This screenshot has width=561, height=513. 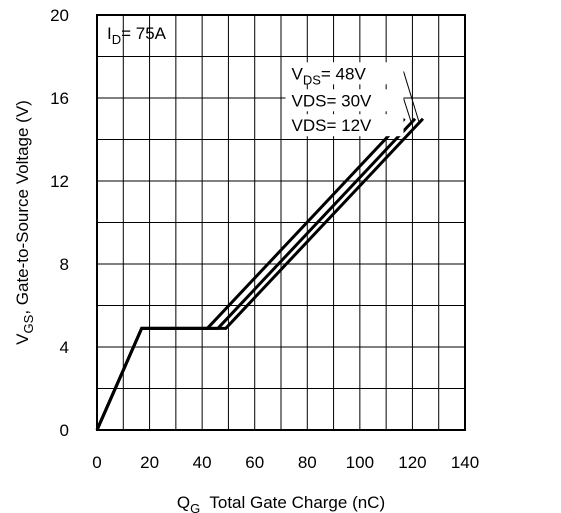 I want to click on series-label-0: VDS= 48V, so click(x=329, y=75).